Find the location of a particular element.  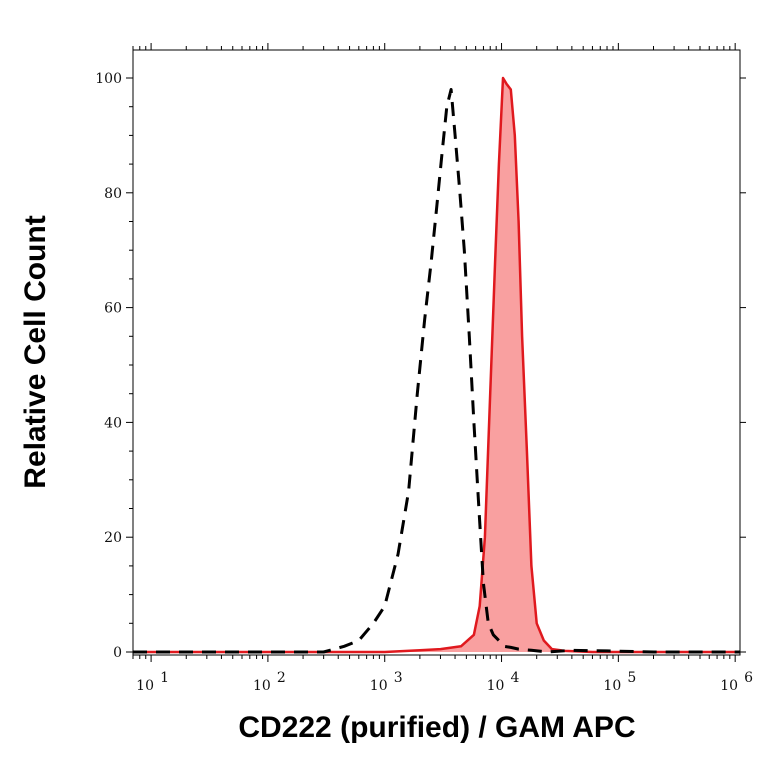

y-tick-label: 0 is located at coordinates (117, 653).